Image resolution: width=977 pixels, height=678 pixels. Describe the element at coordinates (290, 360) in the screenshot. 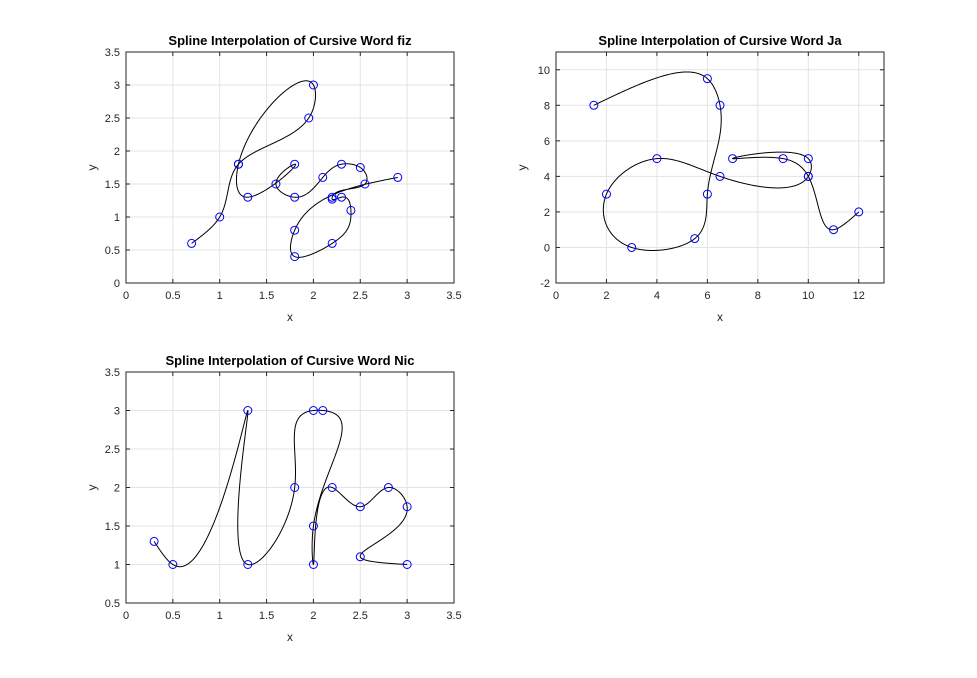

I see `chart-title: Spline Interpolation of Cursive Word Nic` at that location.